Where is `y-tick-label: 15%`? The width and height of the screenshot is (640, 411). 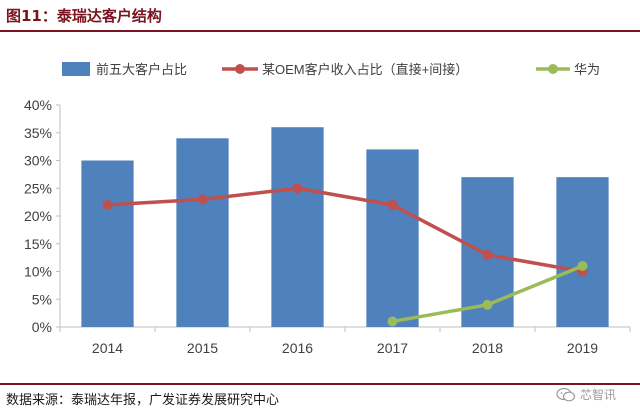 y-tick-label: 15% is located at coordinates (38, 244).